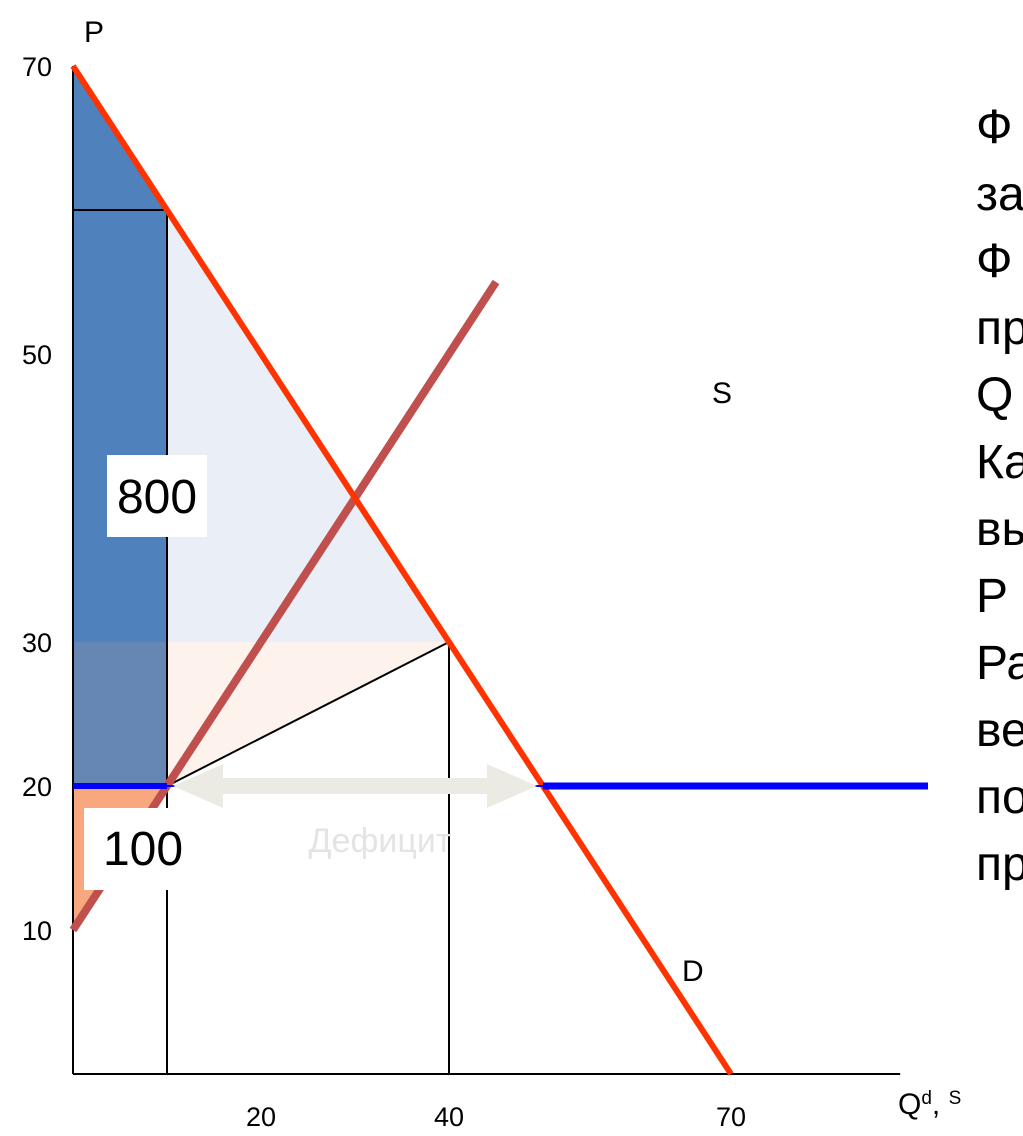 This screenshot has height=1136, width=1023. Describe the element at coordinates (940, 1104) in the screenshot. I see `x-axis-title-sep: ,` at that location.